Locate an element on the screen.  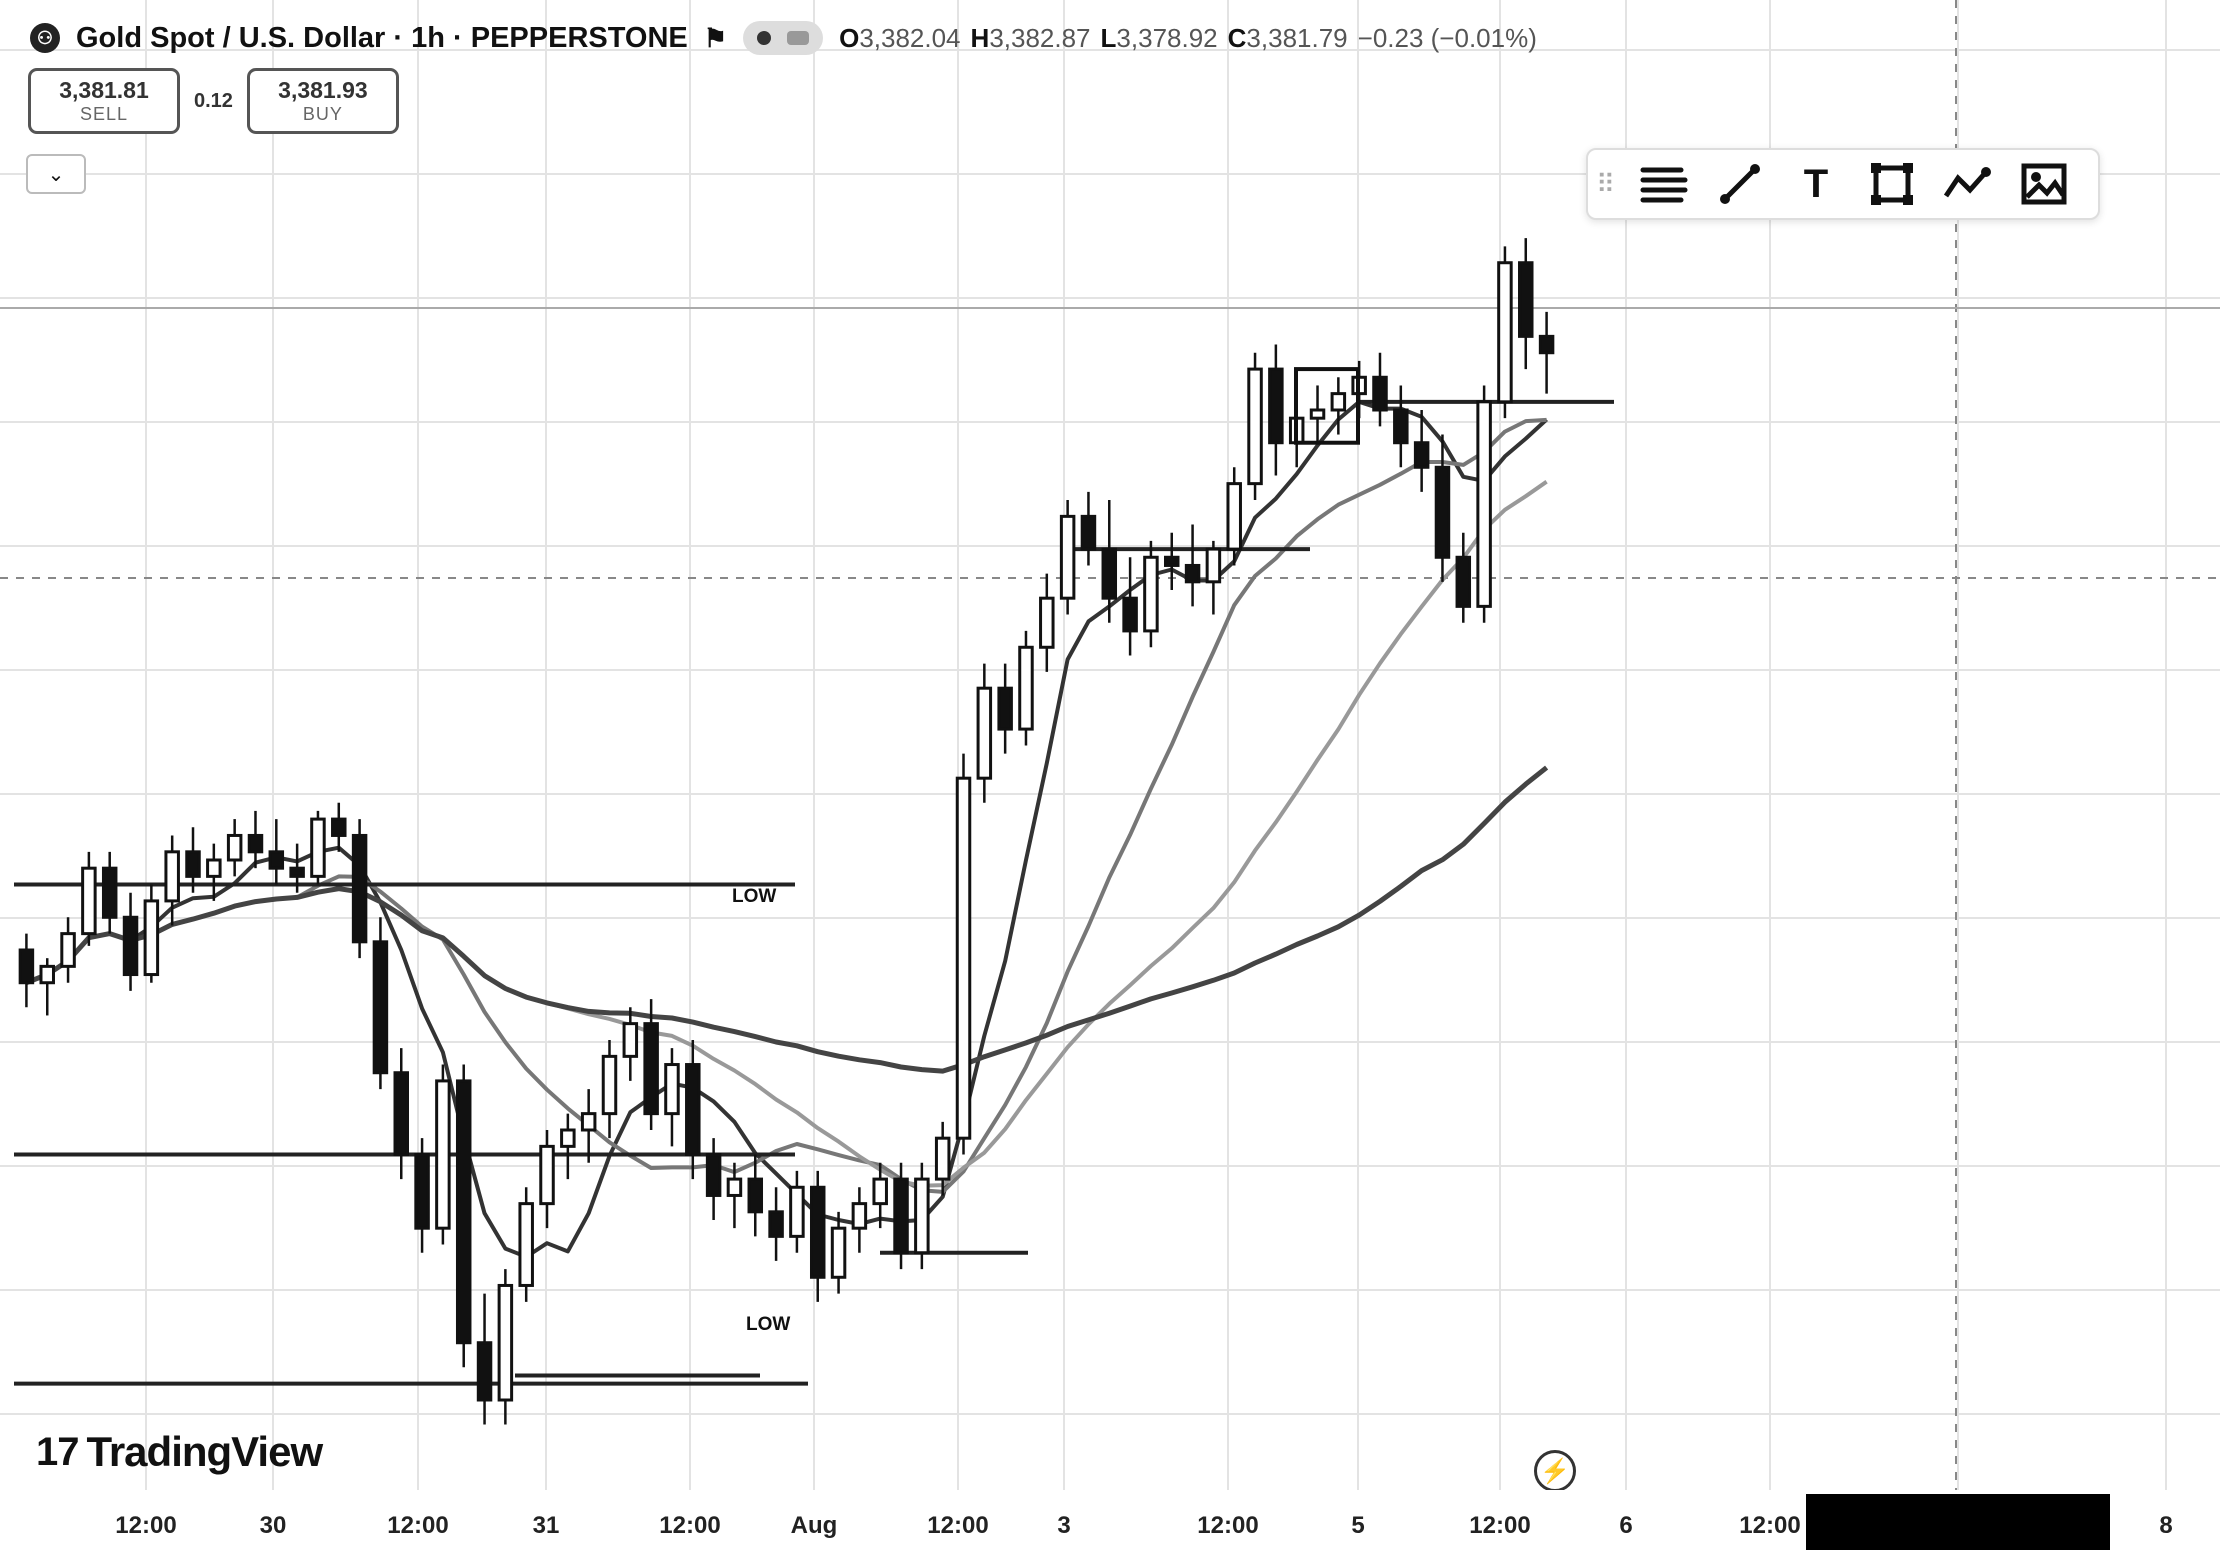
symbol-logo-icon: ⚇ is located at coordinates (45, 38).